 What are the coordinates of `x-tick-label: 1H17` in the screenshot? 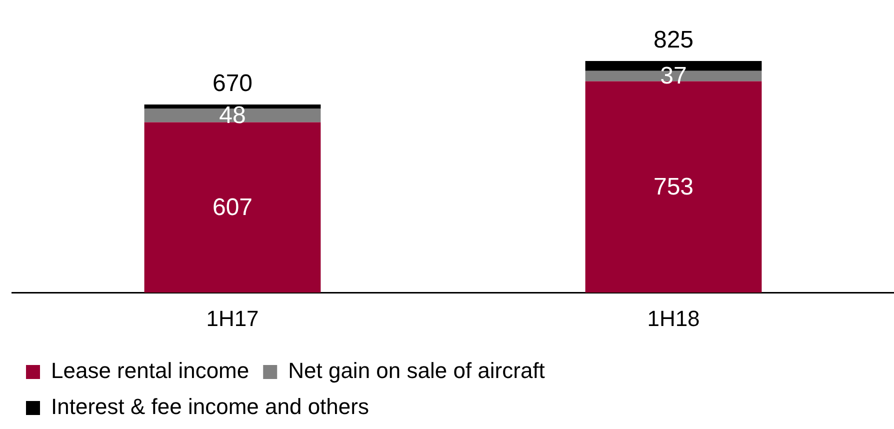 It's located at (232, 318).